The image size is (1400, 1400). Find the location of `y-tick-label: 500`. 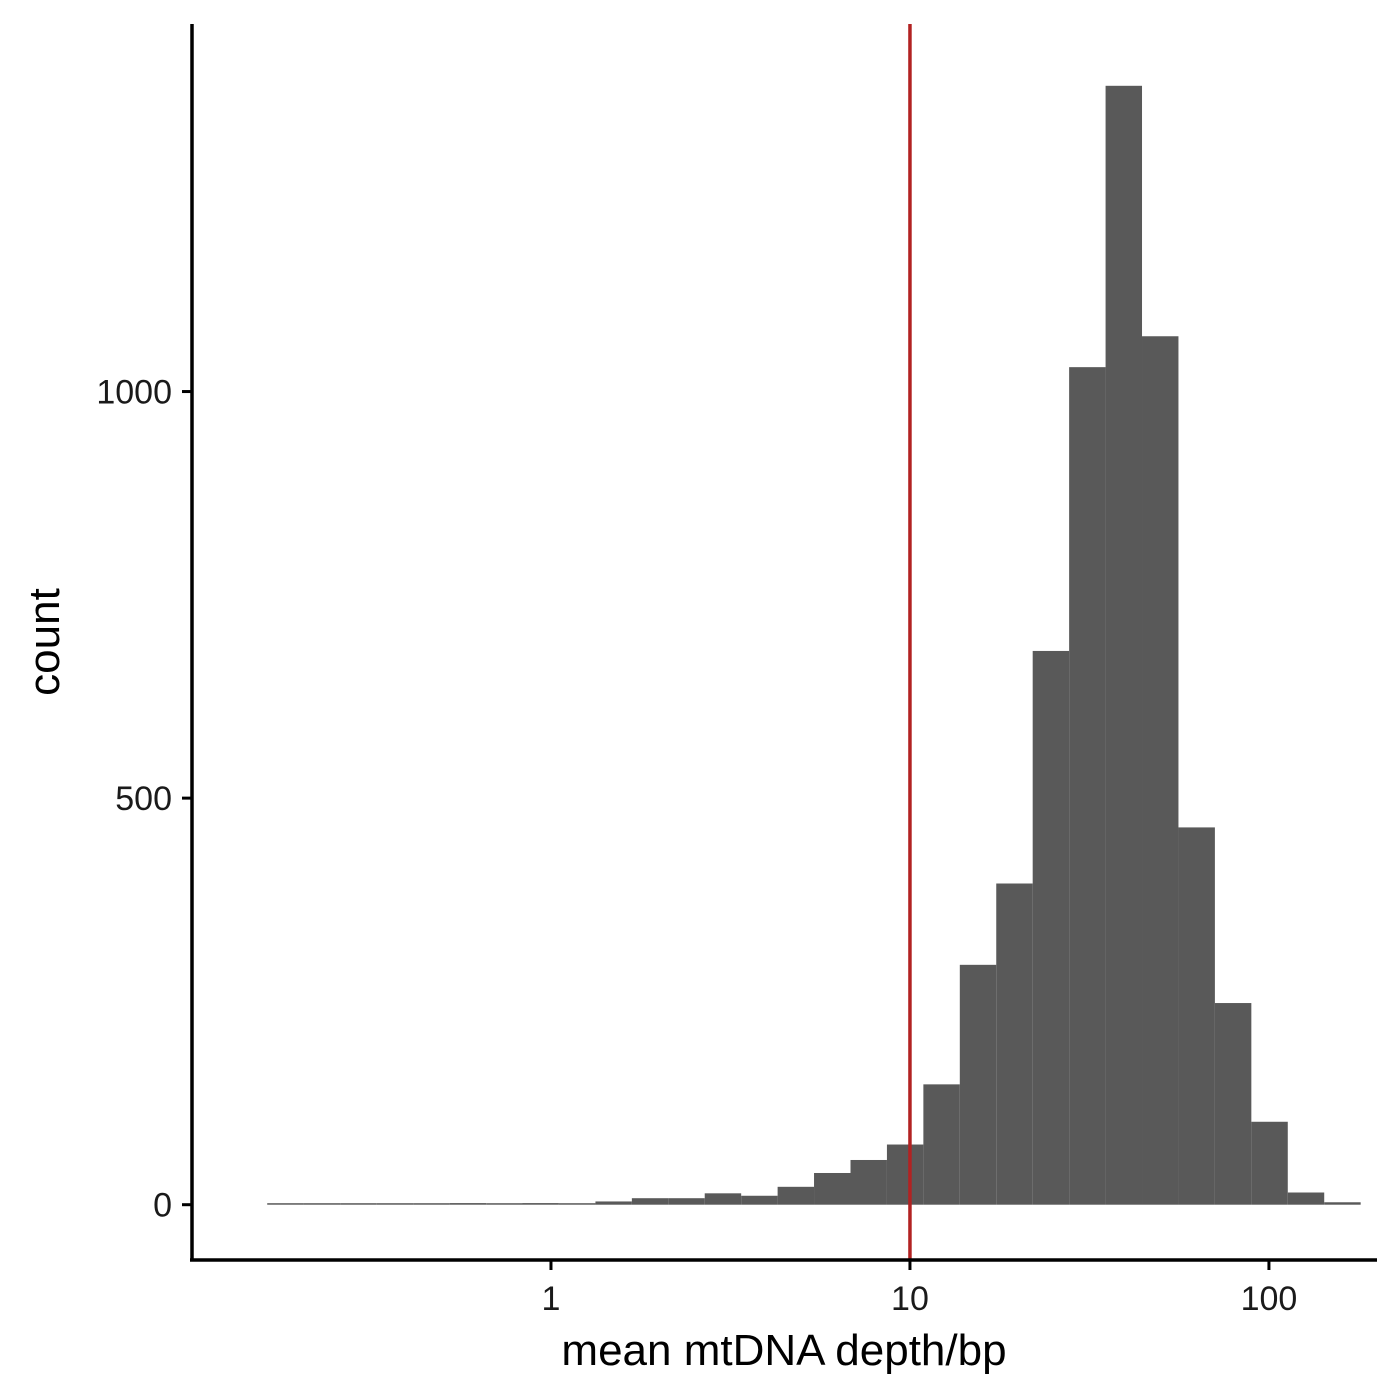

y-tick-label: 500 is located at coordinates (143, 799).